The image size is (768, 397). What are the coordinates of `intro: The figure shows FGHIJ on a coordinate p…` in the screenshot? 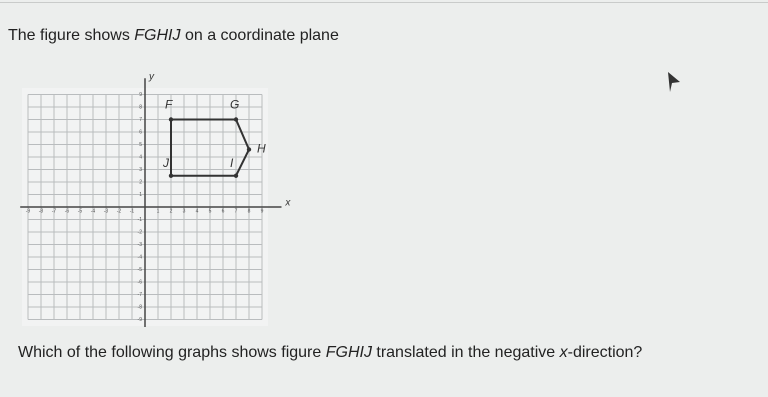 It's located at (173, 36).